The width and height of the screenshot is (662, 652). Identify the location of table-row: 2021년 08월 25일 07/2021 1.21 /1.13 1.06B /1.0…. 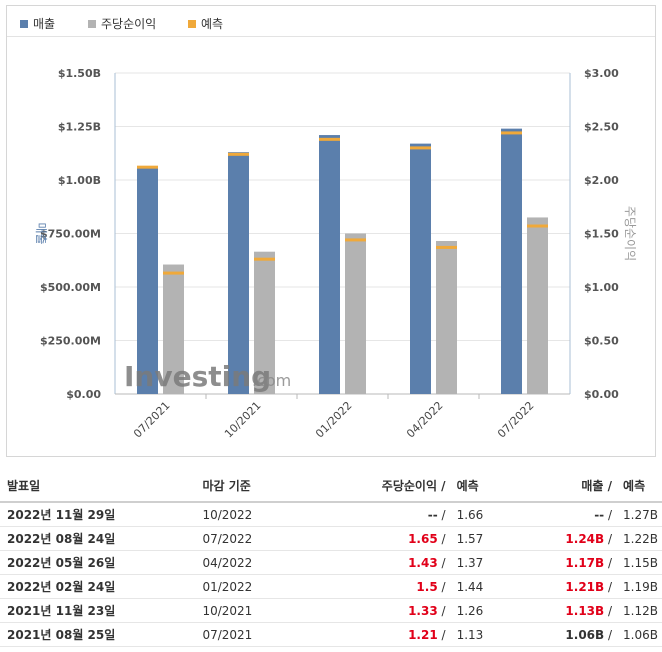
(331, 634).